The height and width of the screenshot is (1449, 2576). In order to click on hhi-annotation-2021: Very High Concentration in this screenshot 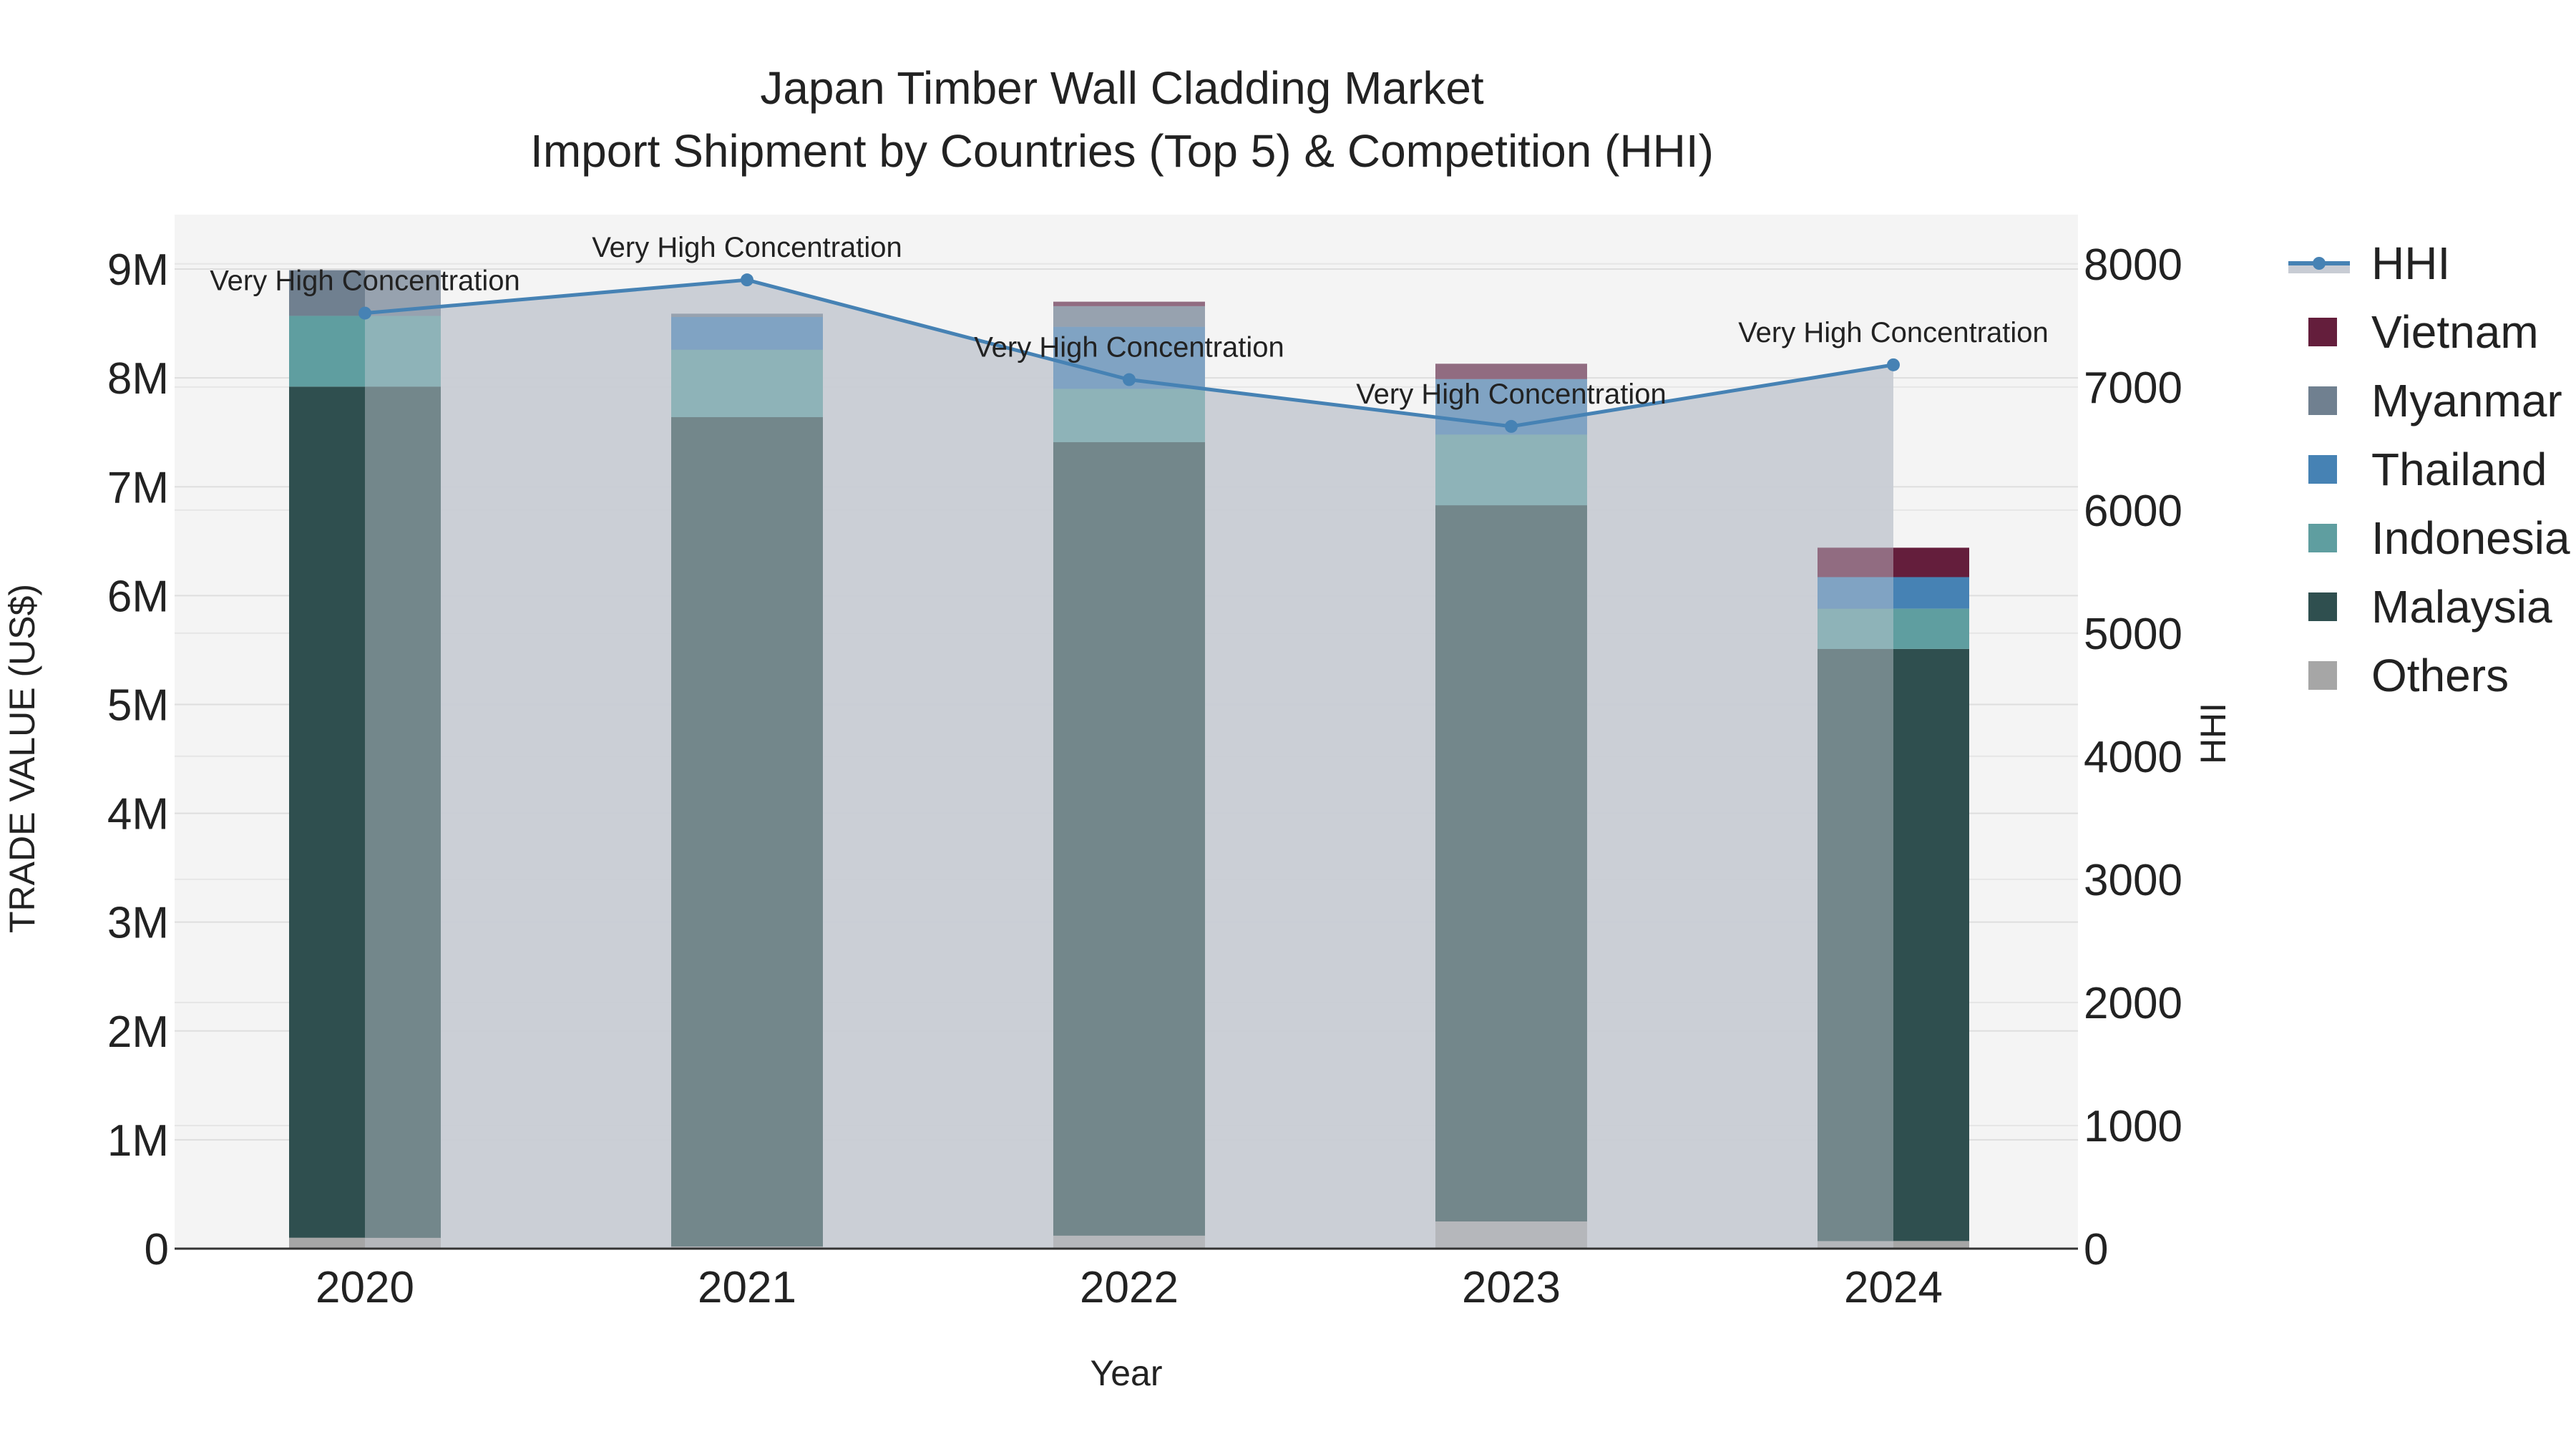, I will do `click(747, 247)`.